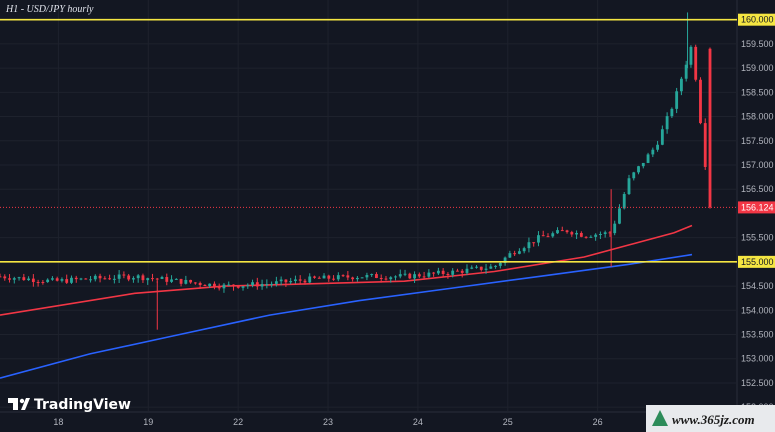 This screenshot has width=775, height=432. What do you see at coordinates (660, 418) in the screenshot?
I see `watermark-logo-icon` at bounding box center [660, 418].